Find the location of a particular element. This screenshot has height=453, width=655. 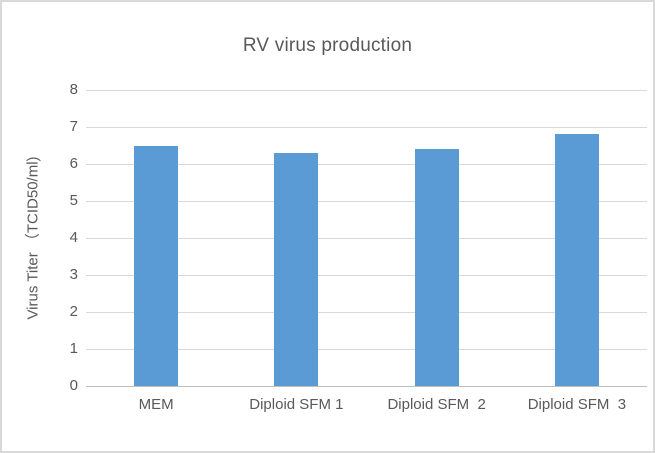

category-label: Diploid SFM 3 is located at coordinates (577, 404).